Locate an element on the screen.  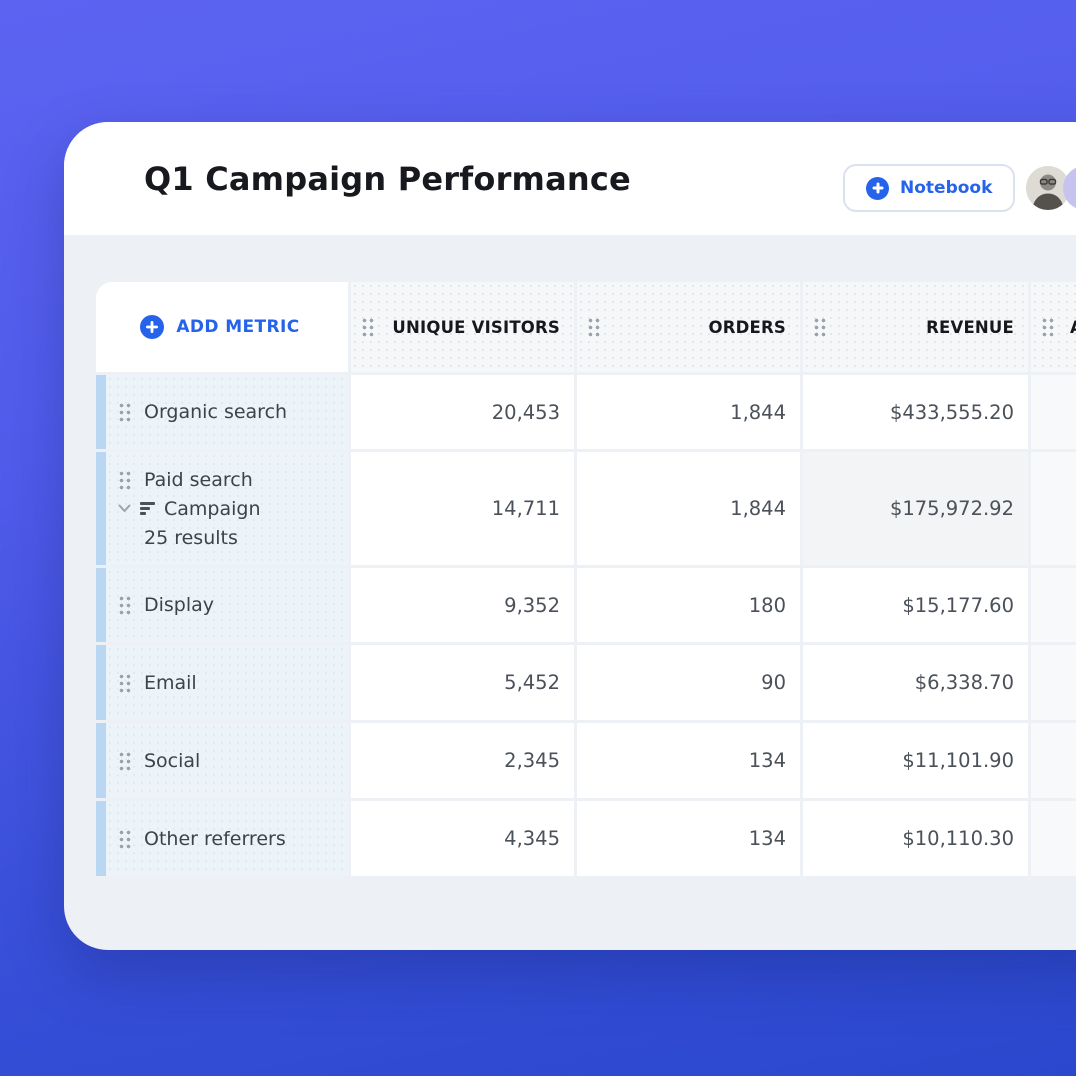
row-label-other-referrers: Other referrers is located at coordinates (222, 838).